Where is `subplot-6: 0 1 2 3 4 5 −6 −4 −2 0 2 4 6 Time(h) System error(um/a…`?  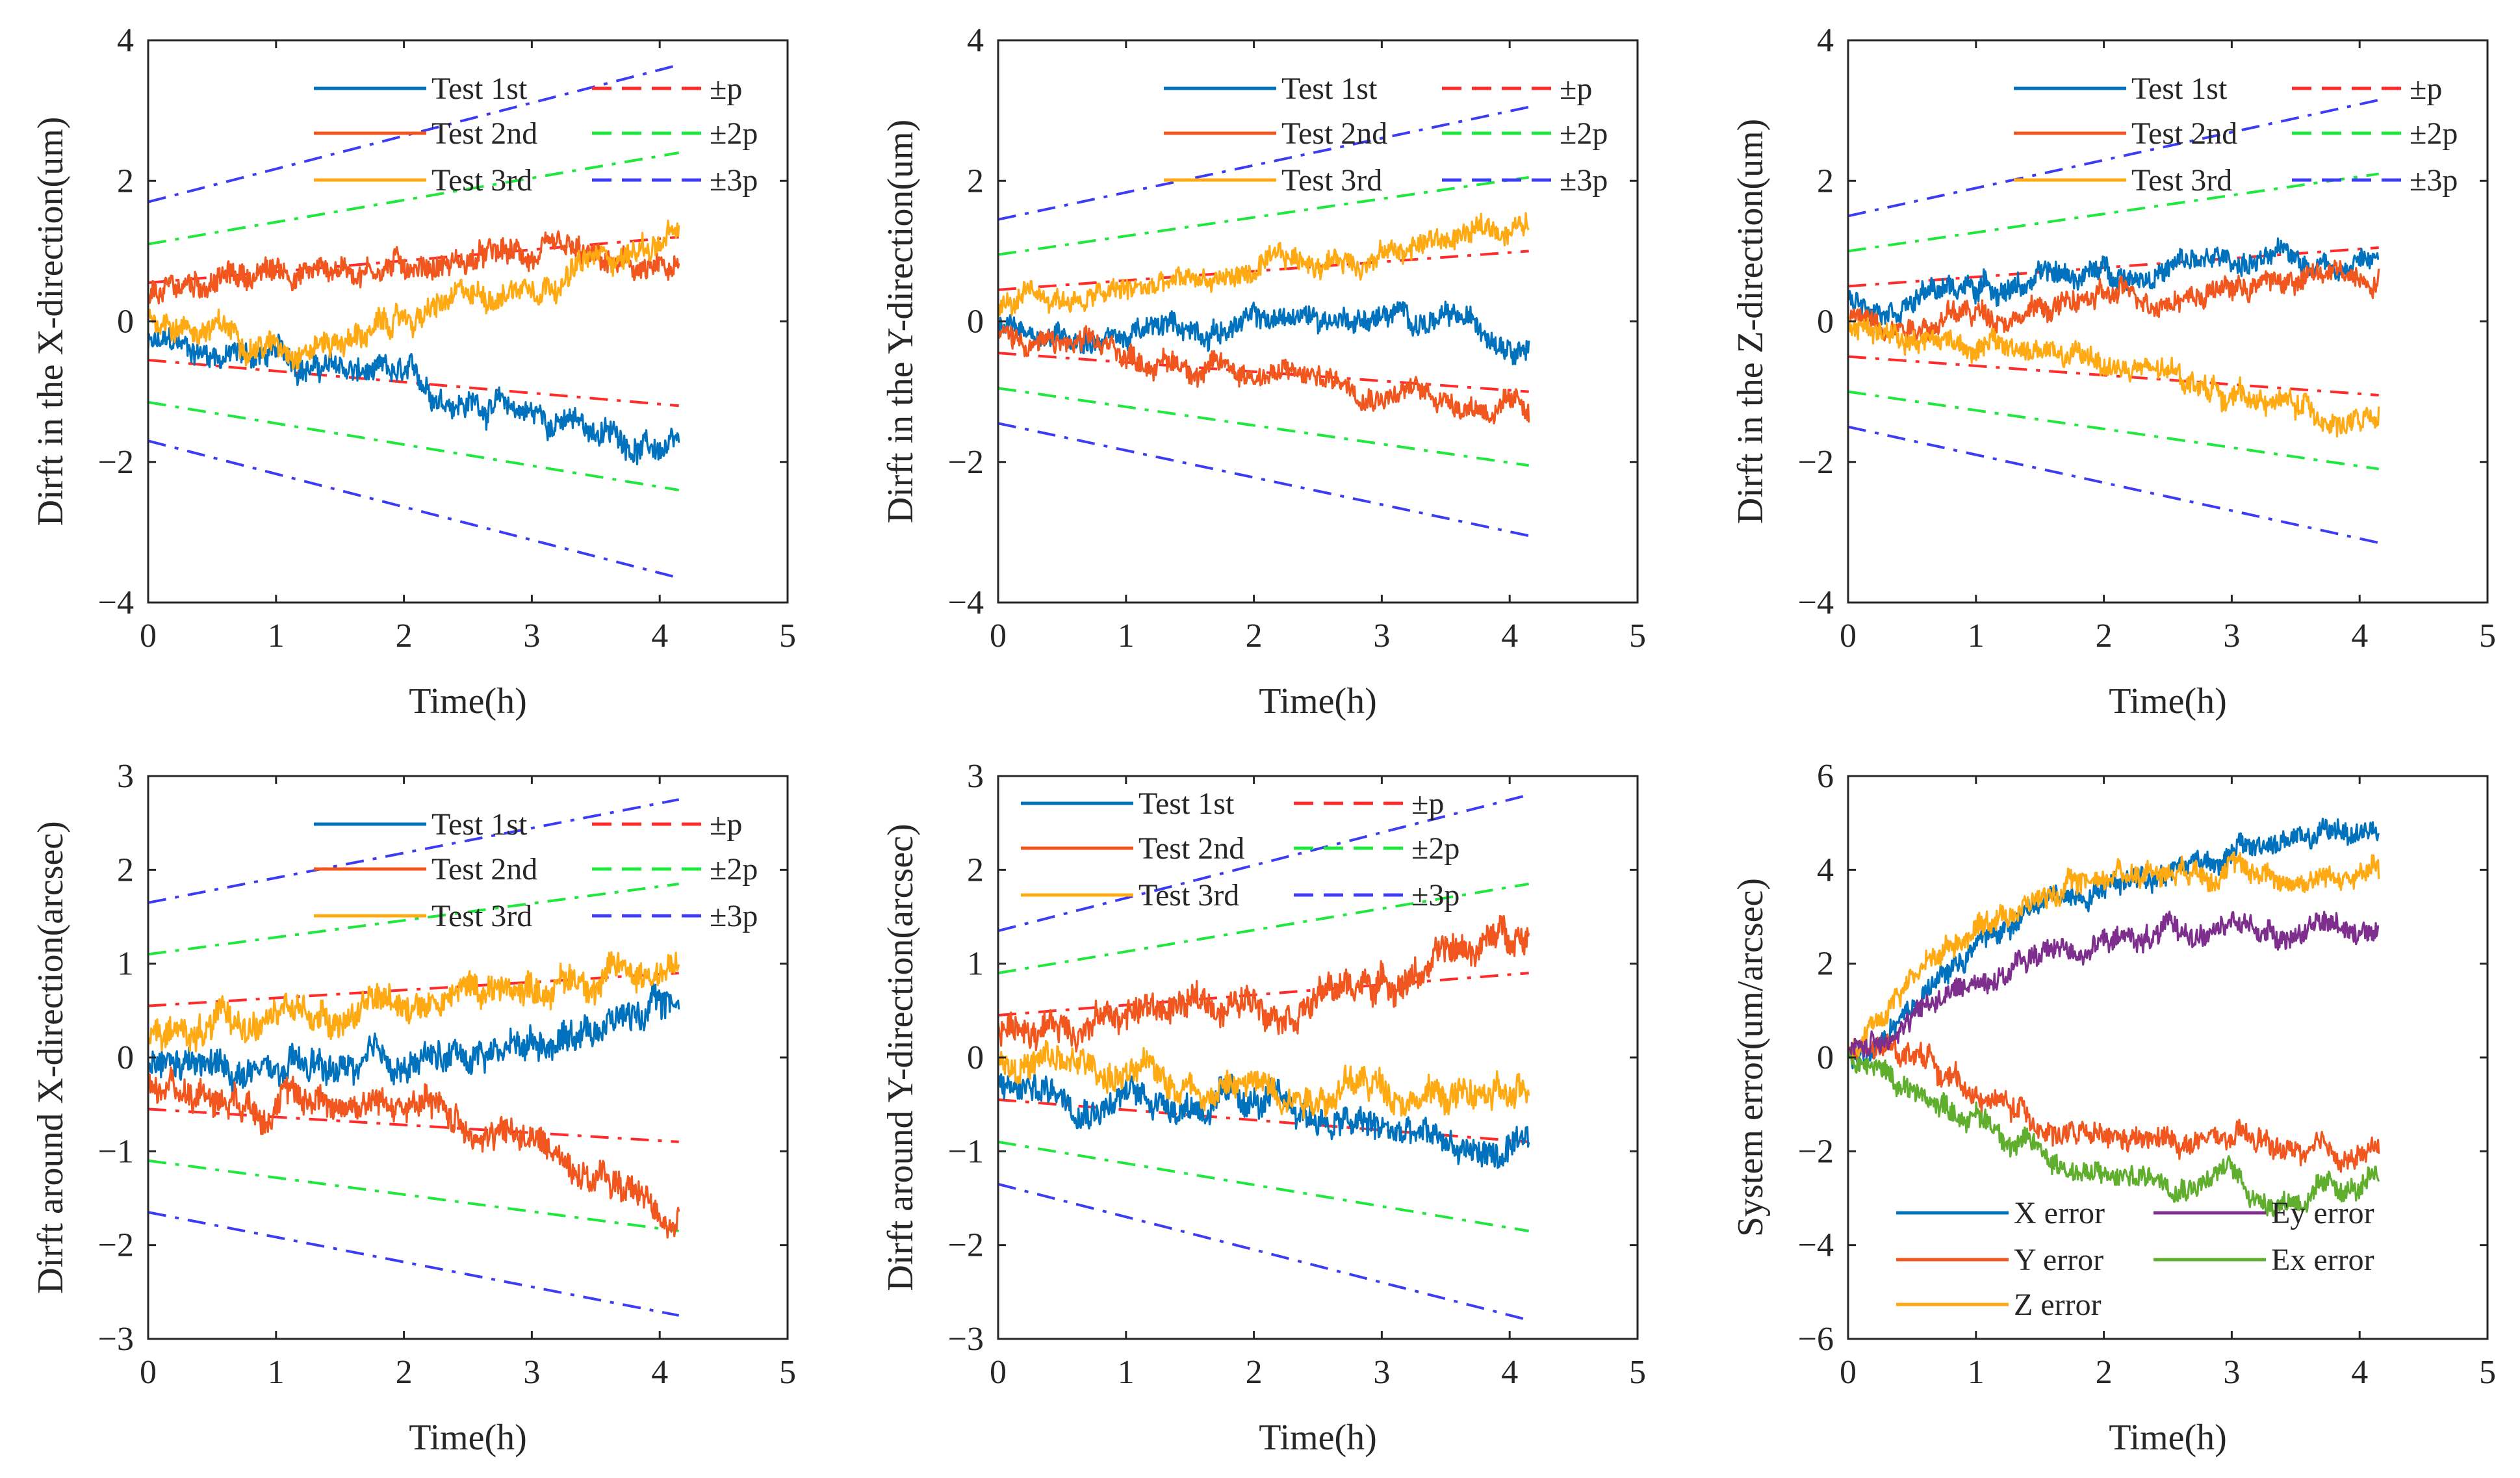 subplot-6: 0 1 2 3 4 5 −6 −4 −2 0 2 4 6 Time(h) System error(um/a… is located at coordinates (2113, 1108).